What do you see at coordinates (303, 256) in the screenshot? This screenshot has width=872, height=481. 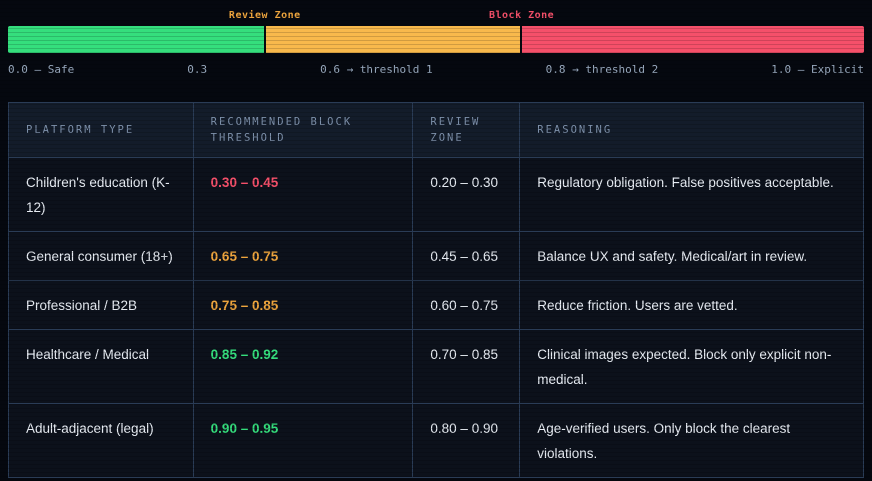 I see `threshold-cell: 0.65 – 0.75` at bounding box center [303, 256].